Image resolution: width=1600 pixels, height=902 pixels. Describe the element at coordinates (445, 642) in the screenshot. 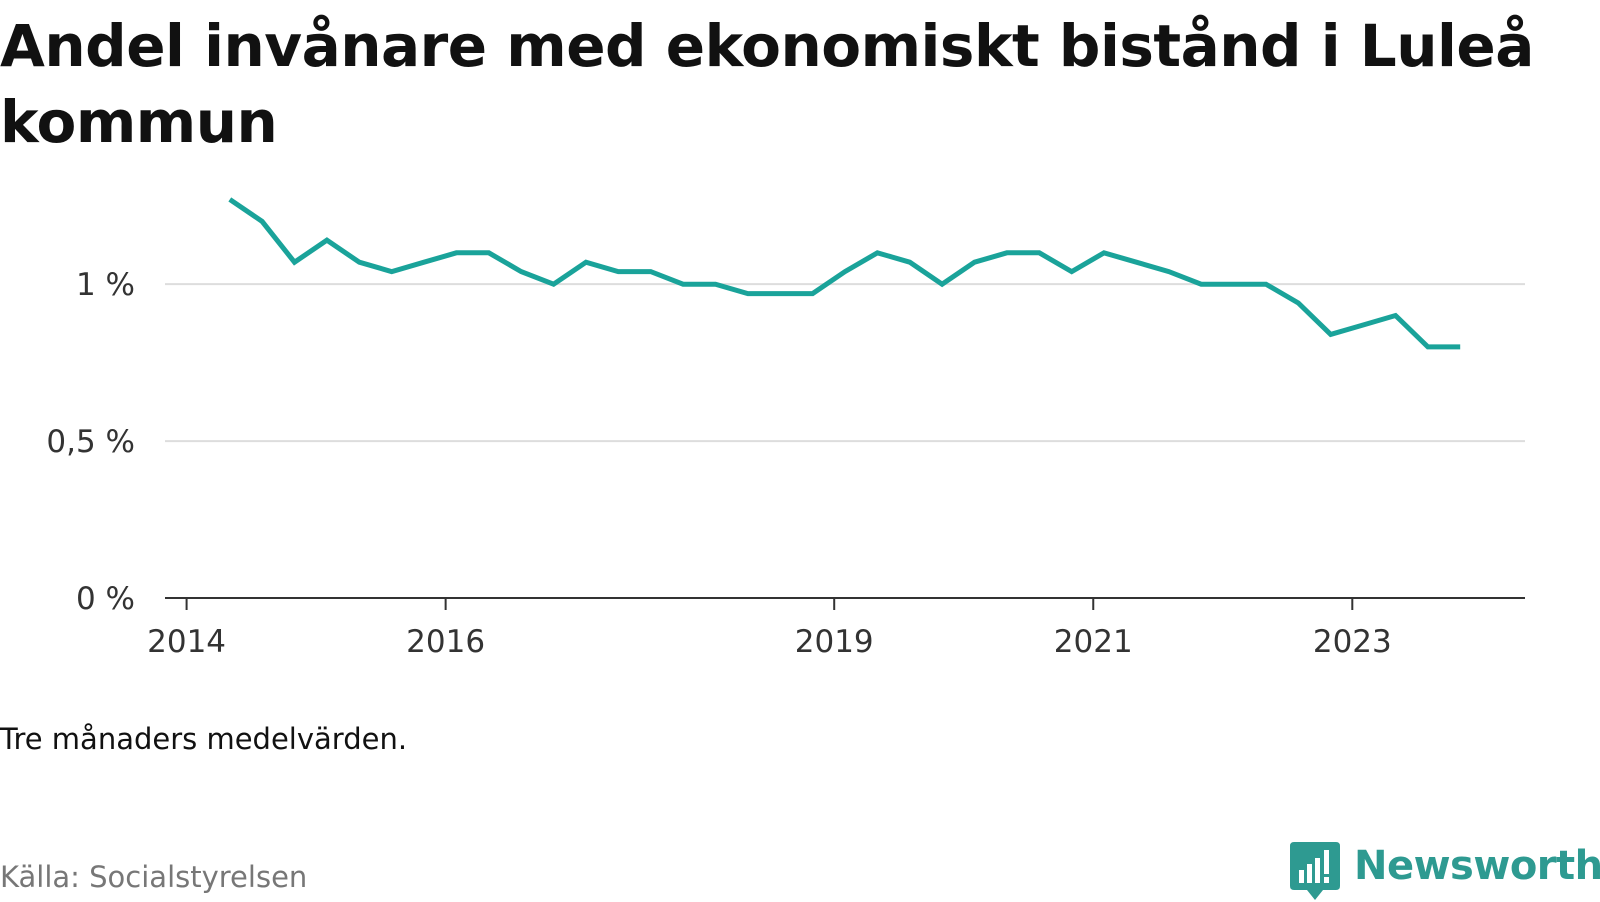

I see `x-tick-label: 2016` at that location.